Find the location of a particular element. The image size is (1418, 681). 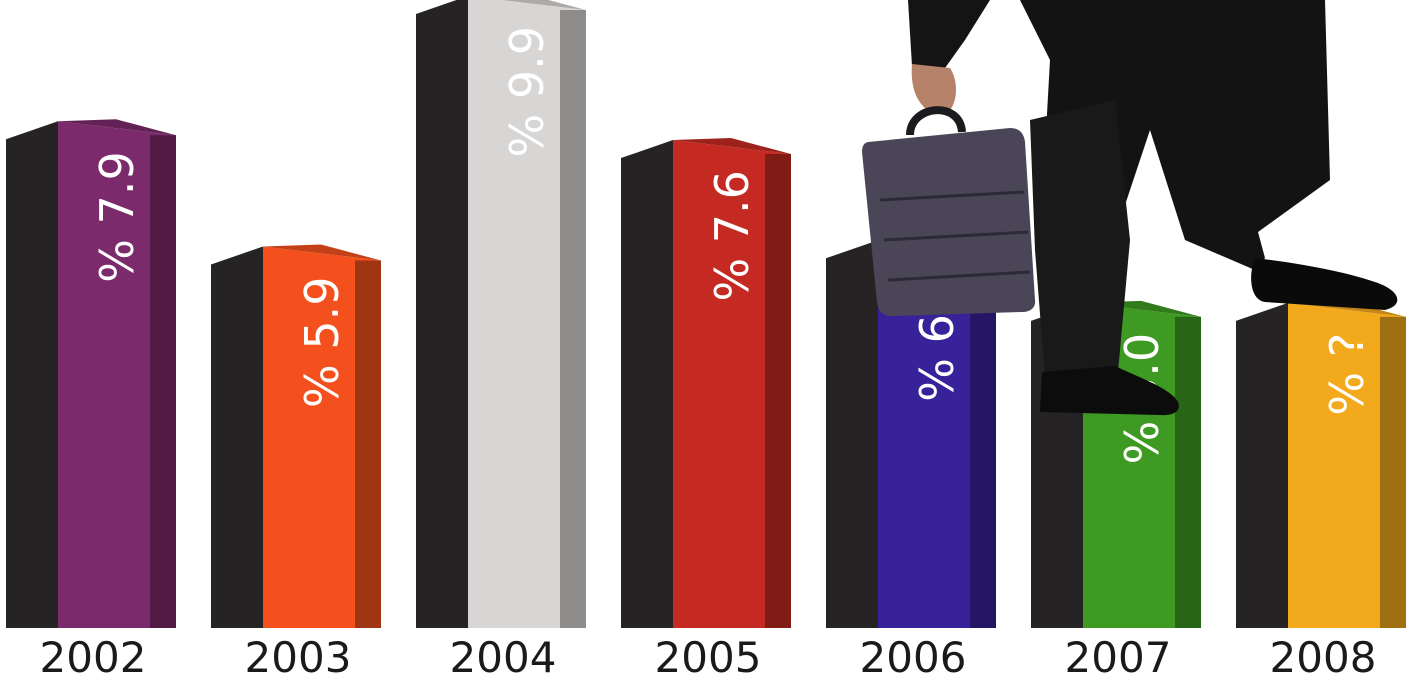

x-tick-label-2008: 2008 is located at coordinates (1323, 657).